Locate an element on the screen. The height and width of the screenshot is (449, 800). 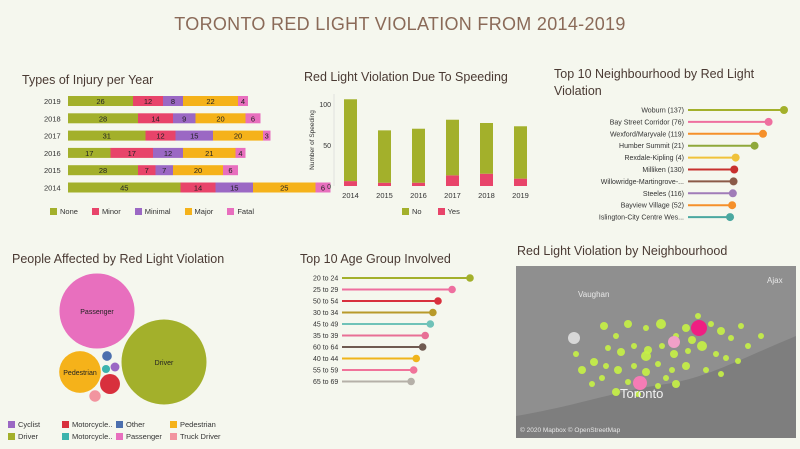
x-tick-label: 2017 is located at coordinates (452, 195).